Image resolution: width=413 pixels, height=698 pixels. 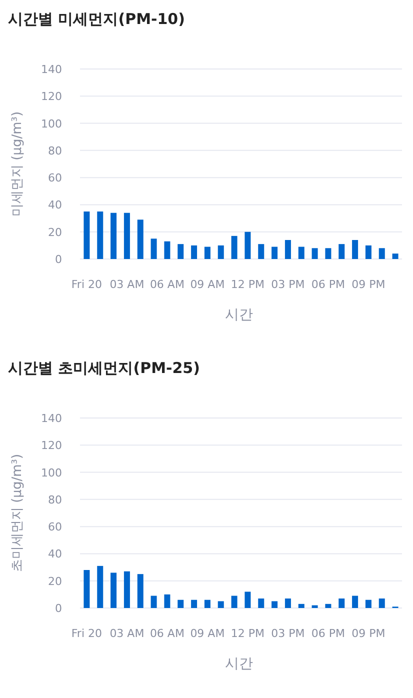 I want to click on y-axis-title: 초미세먼지 (μg/m³), so click(x=17, y=513).